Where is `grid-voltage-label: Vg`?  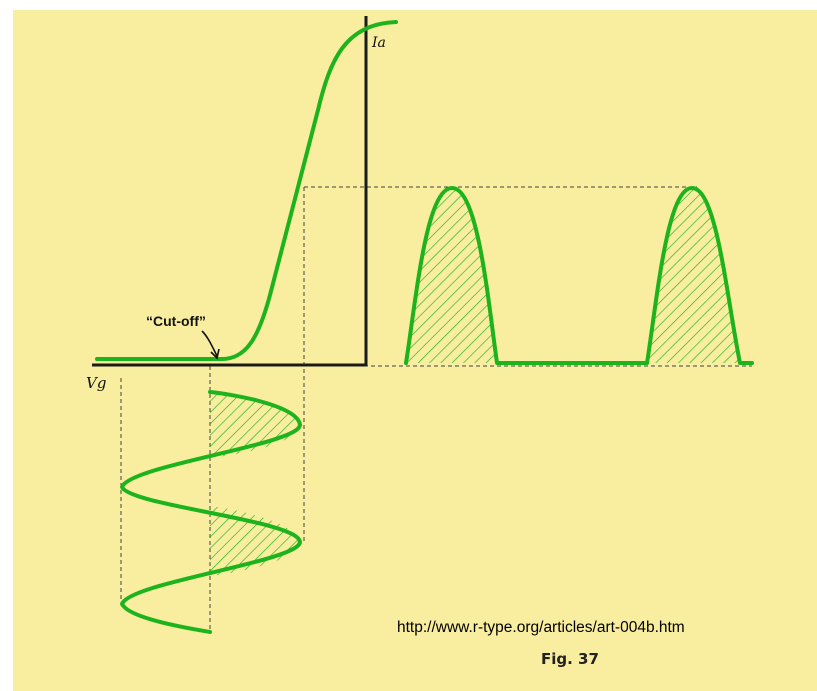 grid-voltage-label: Vg is located at coordinates (96, 383).